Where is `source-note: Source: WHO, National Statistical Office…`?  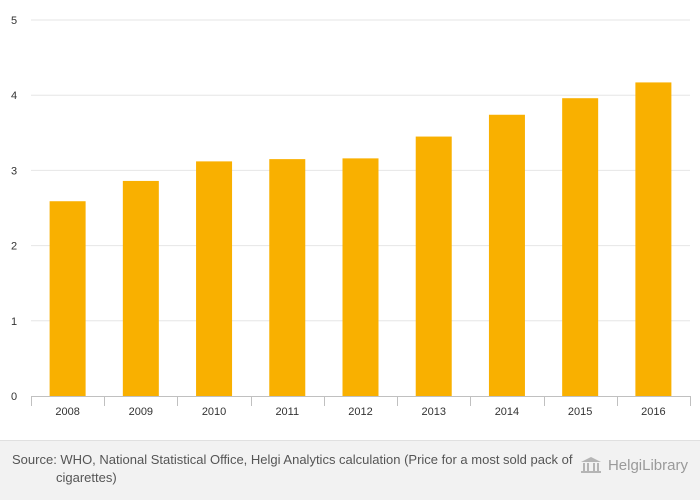 source-note: Source: WHO, National Statistical Office… is located at coordinates (292, 468).